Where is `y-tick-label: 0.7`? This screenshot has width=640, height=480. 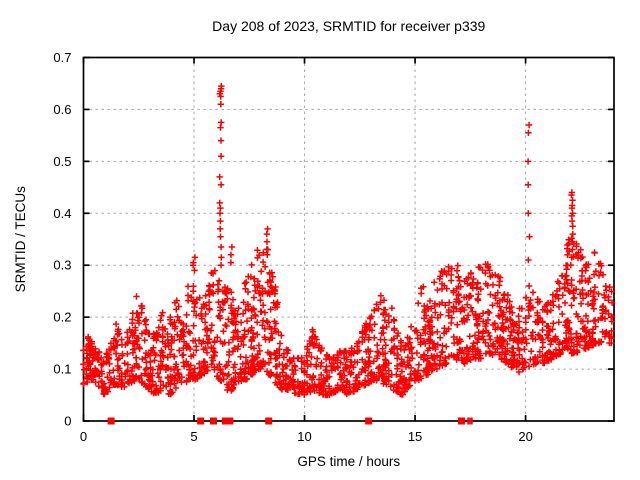
y-tick-label: 0.7 is located at coordinates (62, 57).